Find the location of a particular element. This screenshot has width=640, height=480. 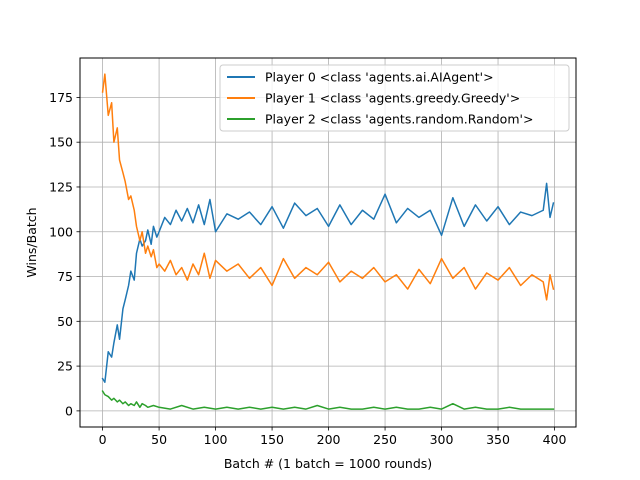

x-axis-label: Batch # (1 batch = 1000 rounds) is located at coordinates (328, 463).